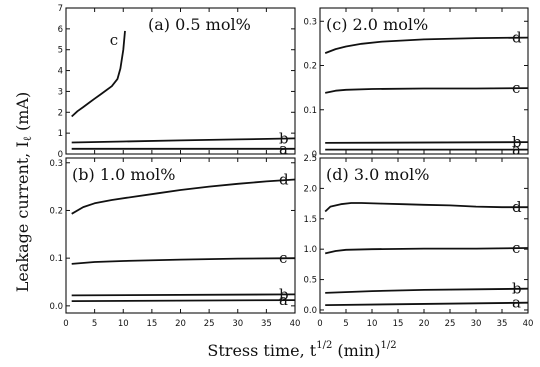 This screenshot has height=367, width=540. Describe the element at coordinates (123, 174) in the screenshot. I see `panel-title: (b) 1.0 mol%` at that location.